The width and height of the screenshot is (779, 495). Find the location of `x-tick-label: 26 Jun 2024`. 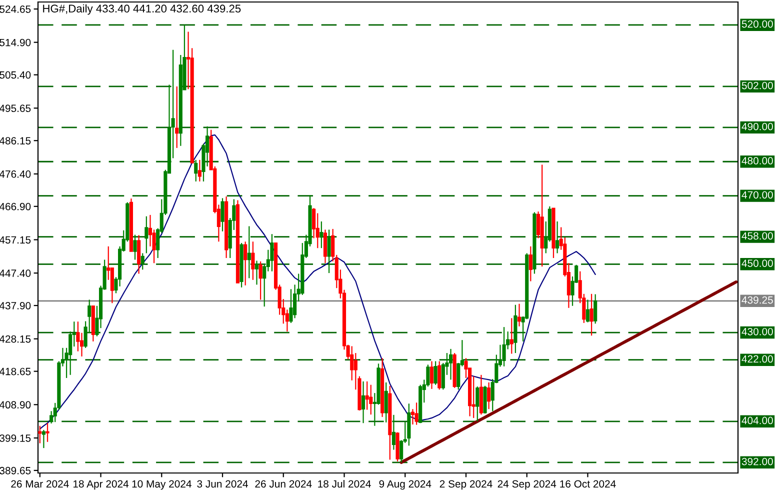

x-tick-label: 26 Jun 2024 is located at coordinates (283, 484).